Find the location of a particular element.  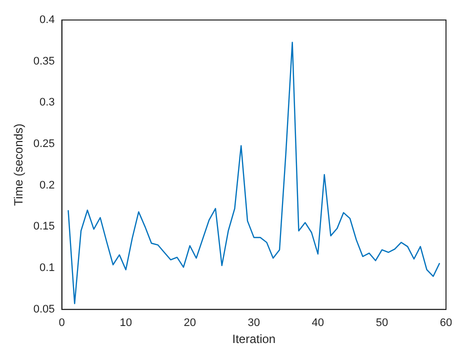

y-axis-title: Time (seconds) is located at coordinates (19, 165).